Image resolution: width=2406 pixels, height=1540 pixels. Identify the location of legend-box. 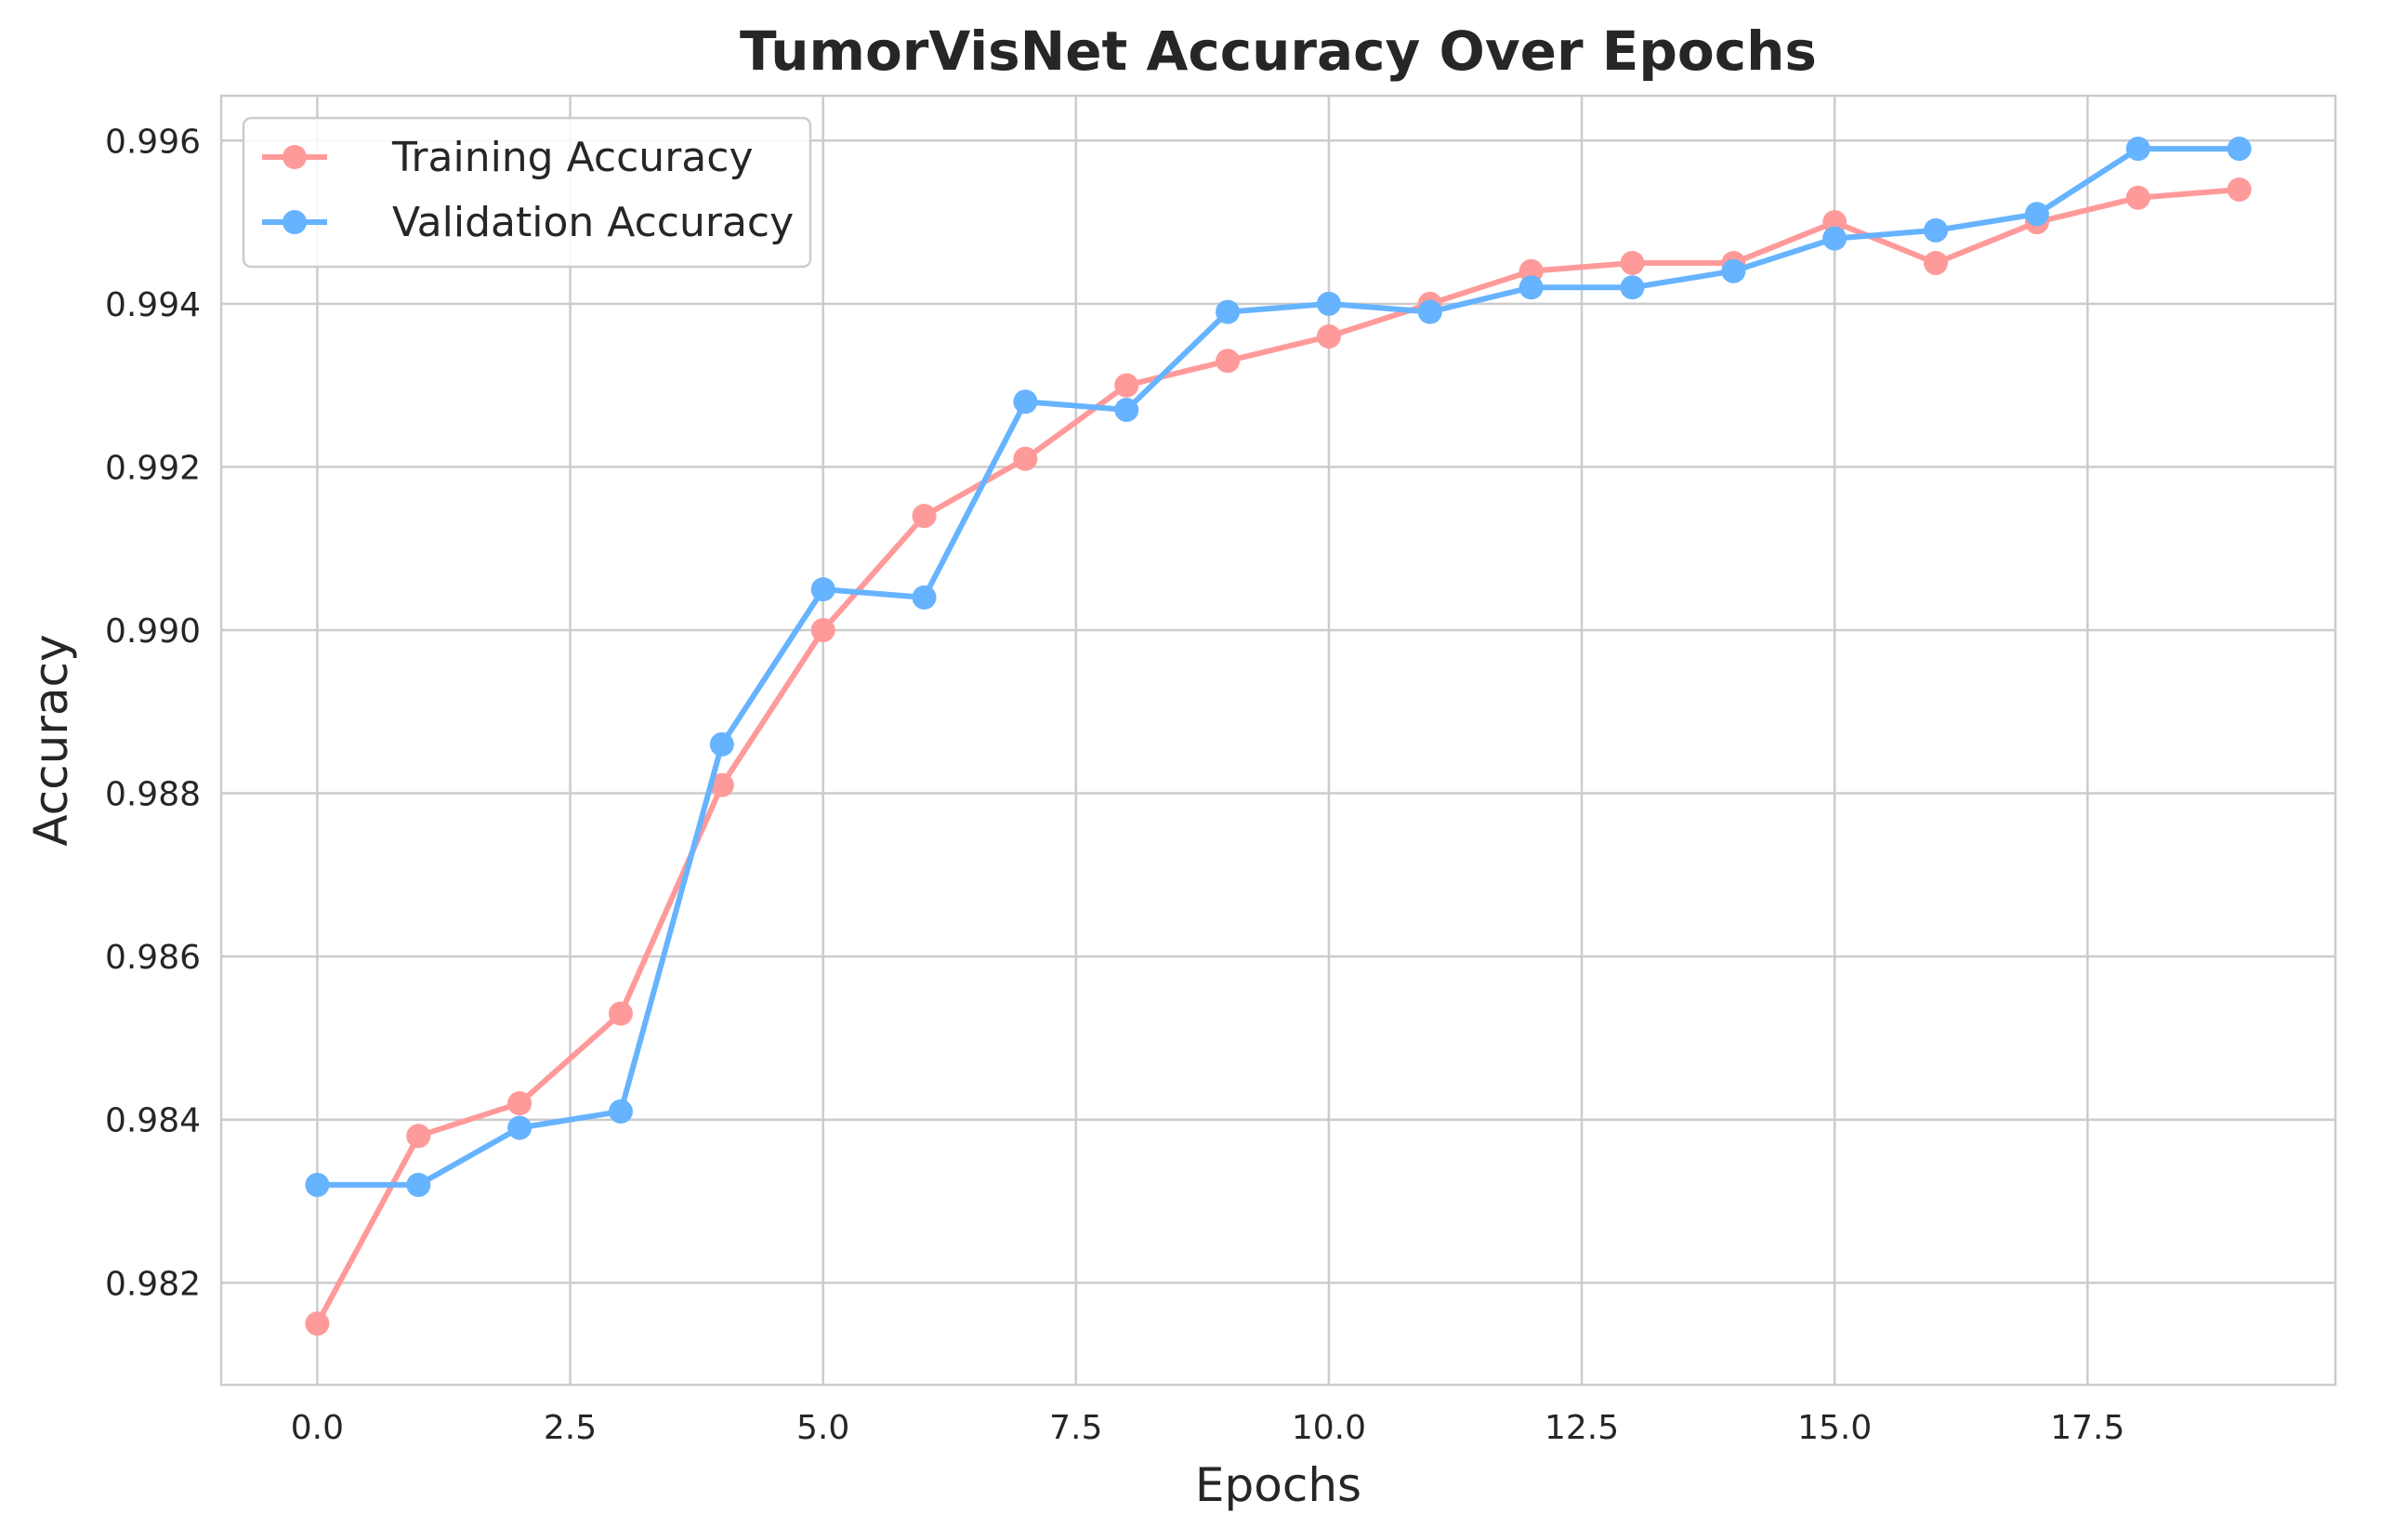
(527, 192).